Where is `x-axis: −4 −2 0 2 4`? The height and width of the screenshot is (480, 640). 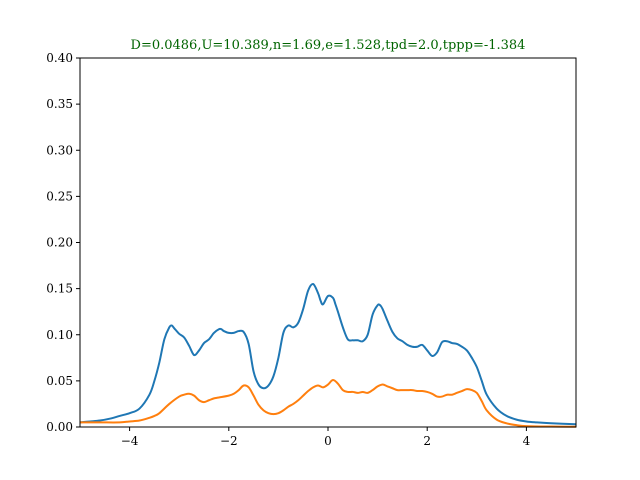 x-axis: −4 −2 0 2 4 is located at coordinates (326, 437).